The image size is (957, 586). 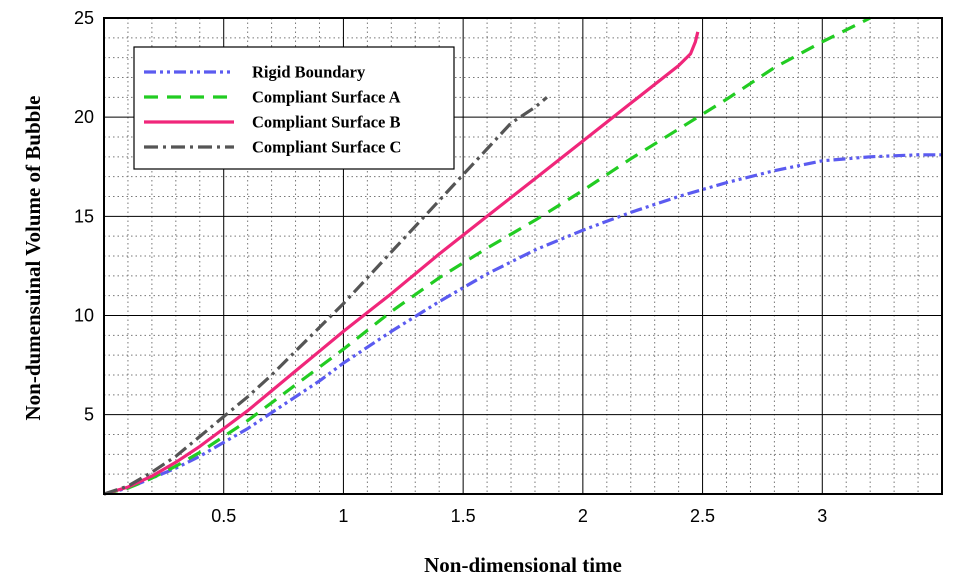 What do you see at coordinates (89, 415) in the screenshot?
I see `y-tick-label: 5` at bounding box center [89, 415].